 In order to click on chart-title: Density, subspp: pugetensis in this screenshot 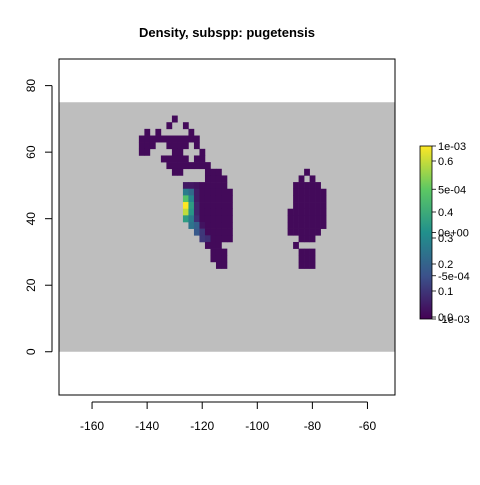, I will do `click(227, 32)`.